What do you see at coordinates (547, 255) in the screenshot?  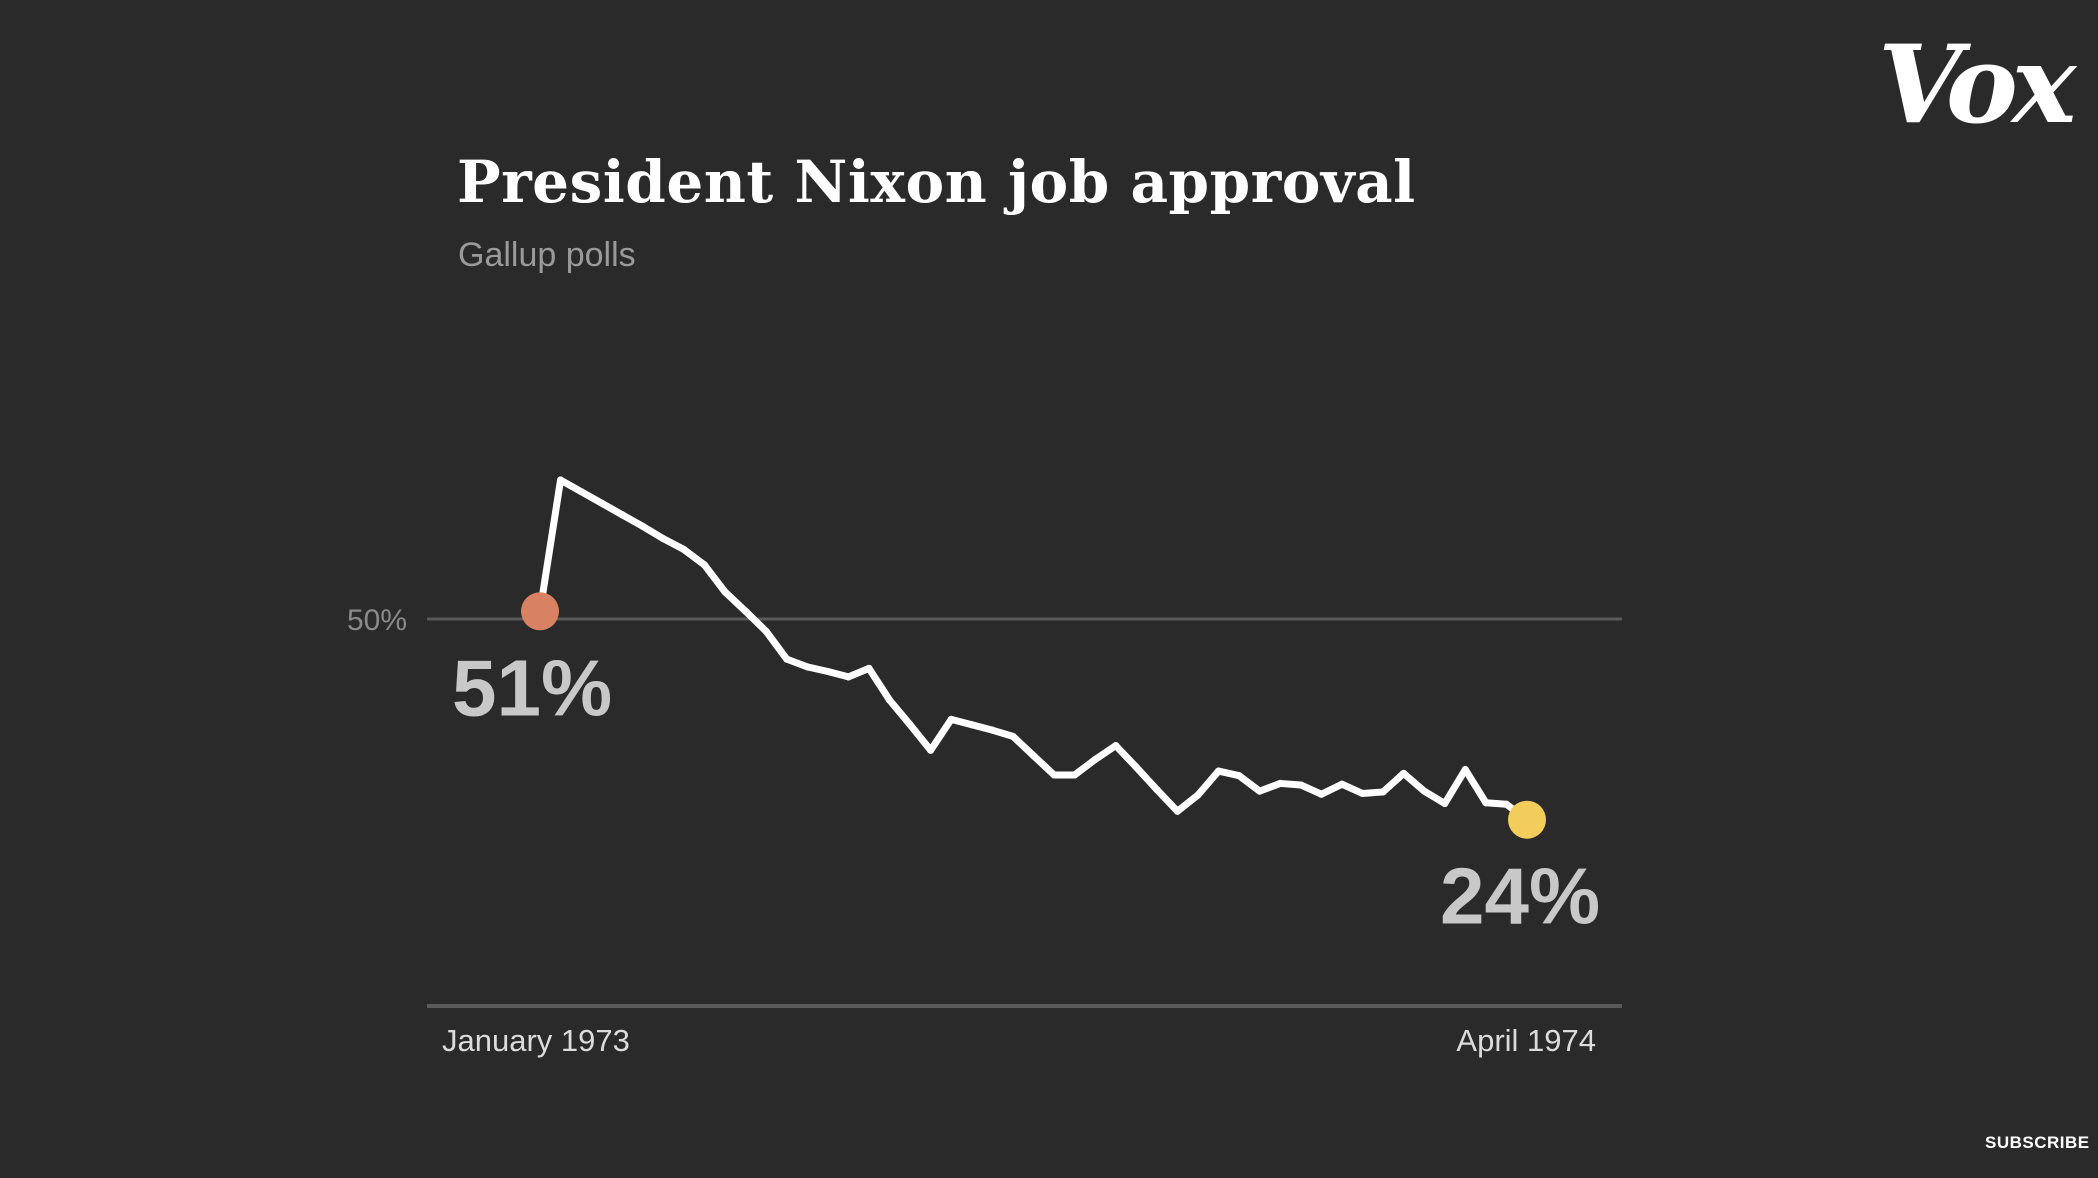 I see `chart-subtitle: Gallup polls` at bounding box center [547, 255].